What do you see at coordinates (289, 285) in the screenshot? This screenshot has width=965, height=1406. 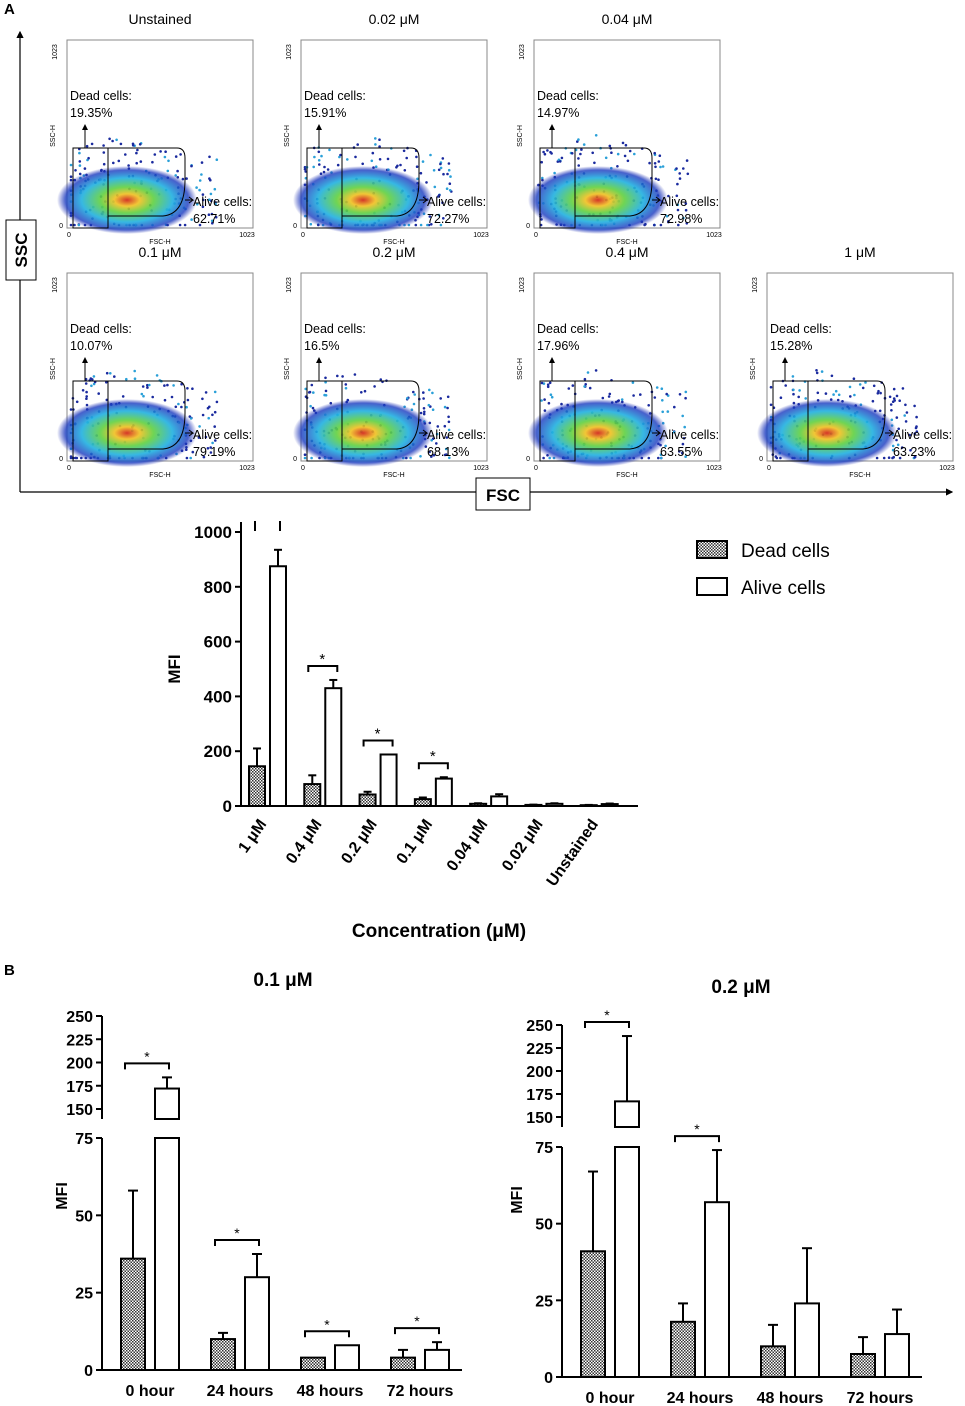 I see `y-tick-max: 1023` at bounding box center [289, 285].